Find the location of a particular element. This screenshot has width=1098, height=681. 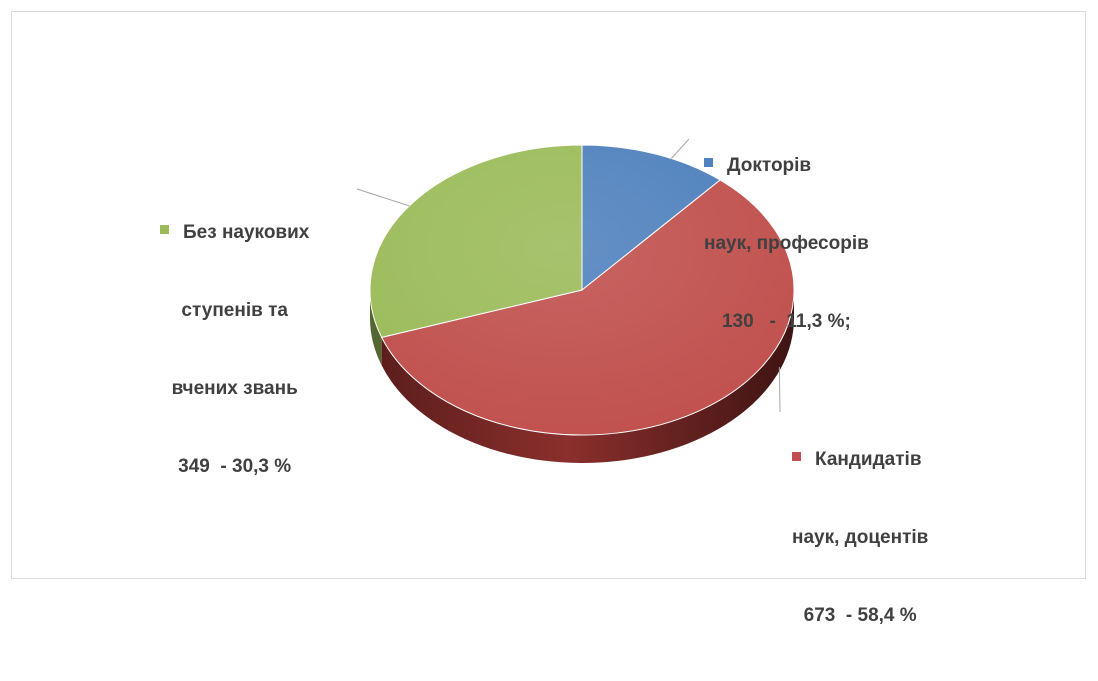

slice-label-doctors: Докторів наук, професорів 130 - 11,3 %; is located at coordinates (786, 244).